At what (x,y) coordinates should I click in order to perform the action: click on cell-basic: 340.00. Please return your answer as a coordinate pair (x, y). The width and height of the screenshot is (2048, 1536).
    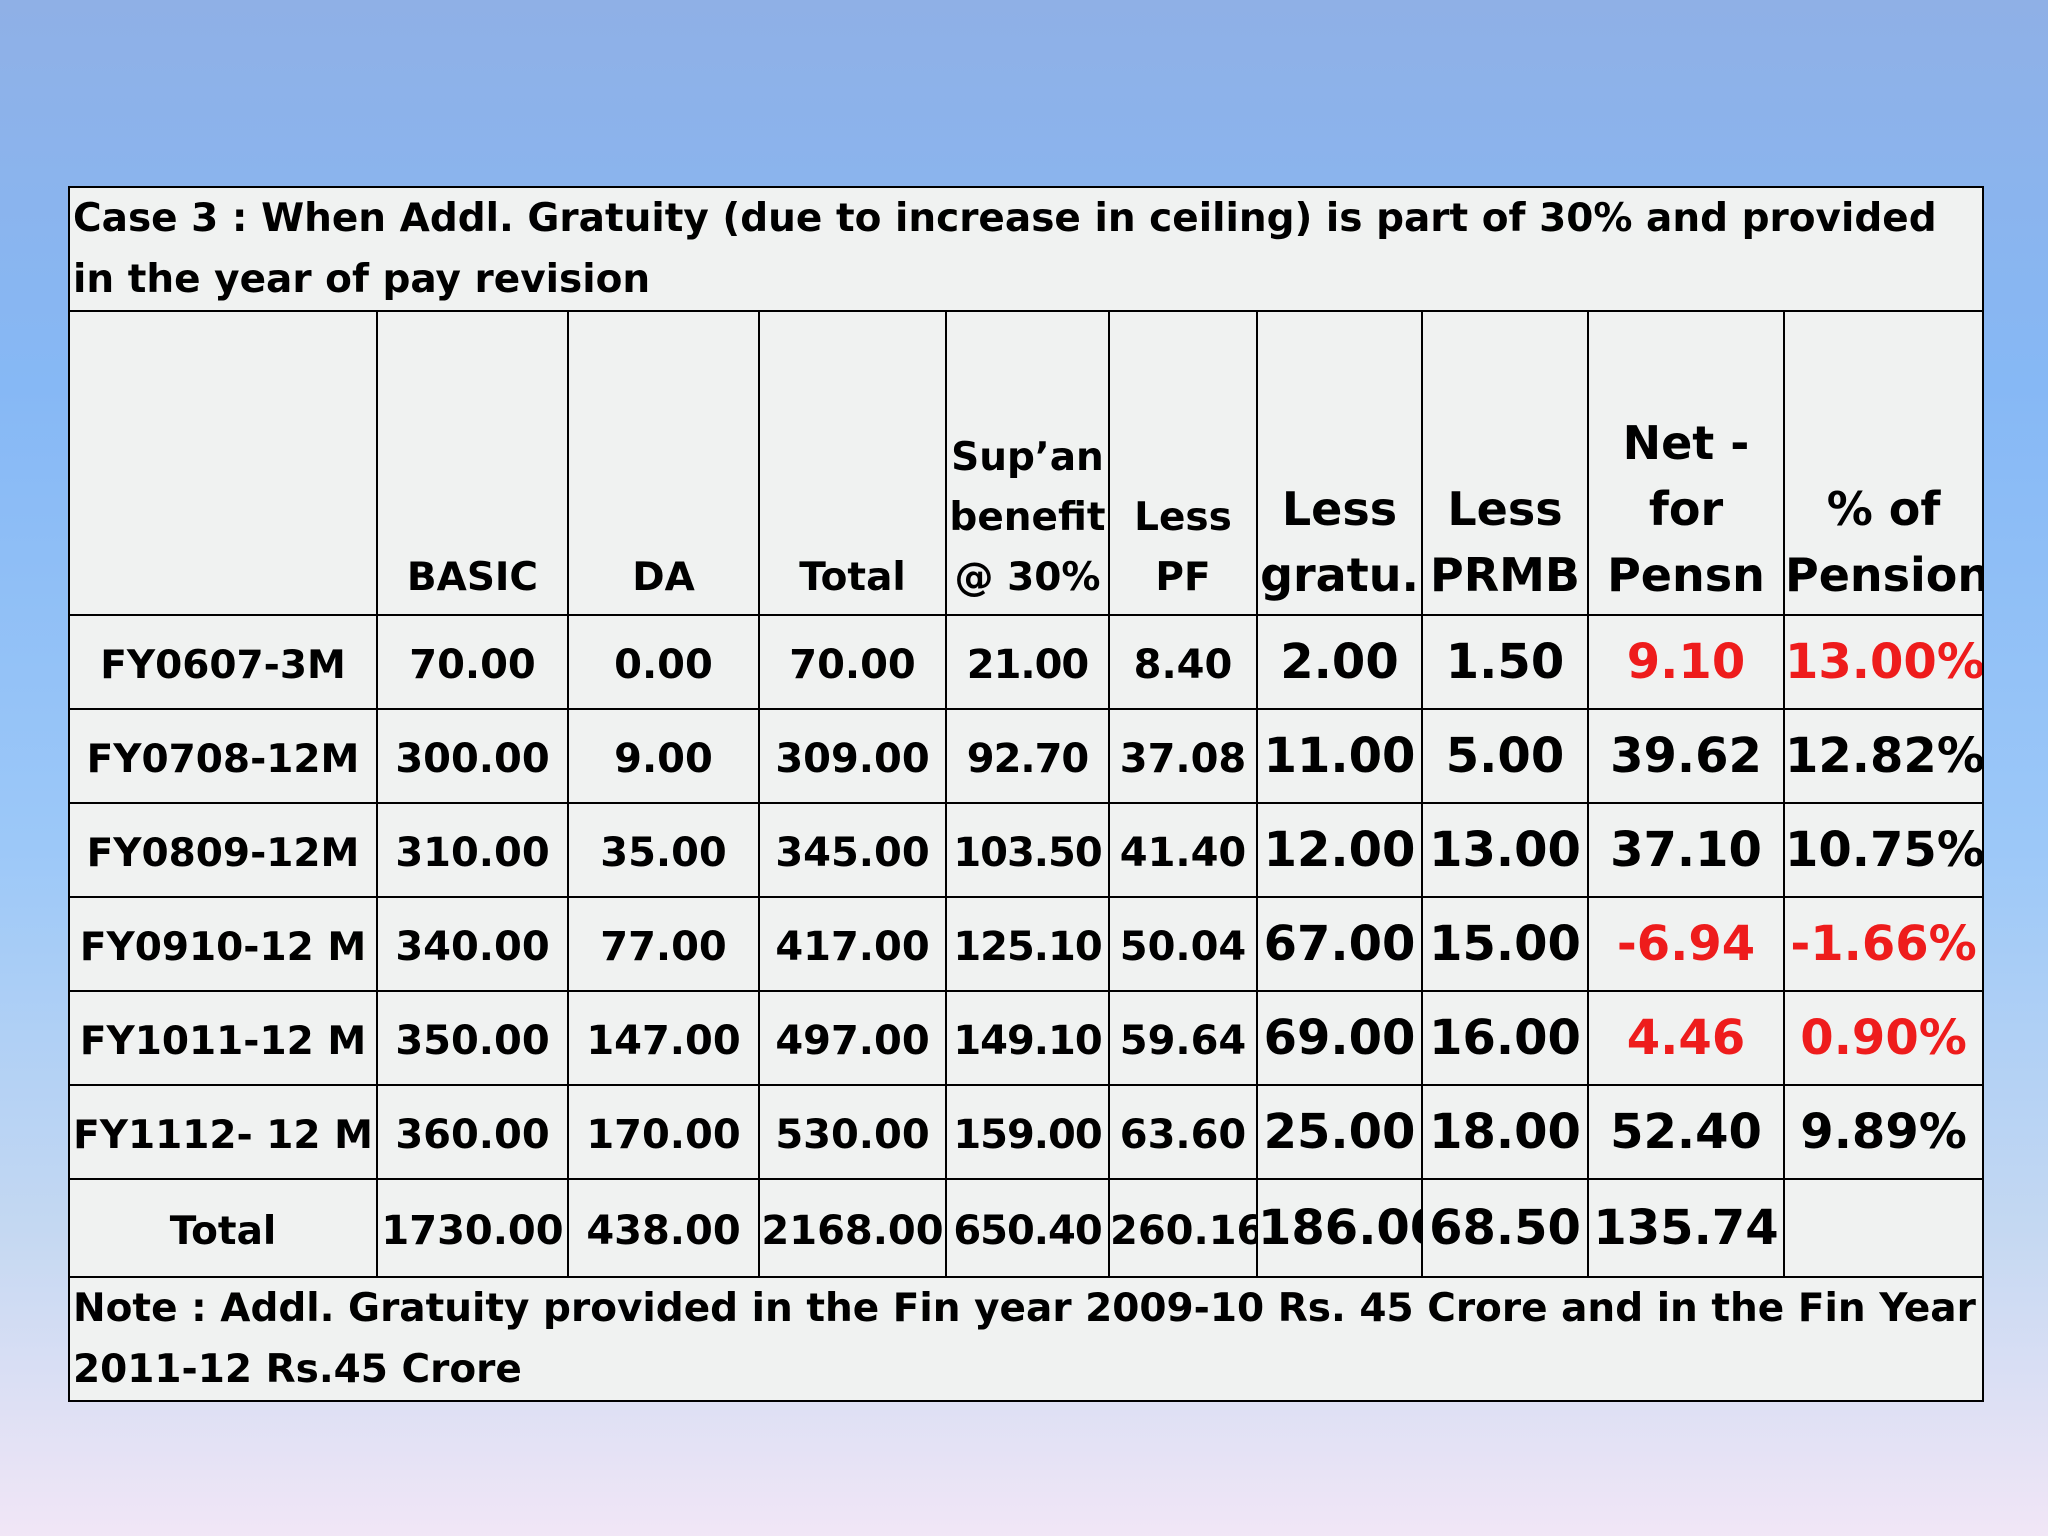
    Looking at the image, I should click on (472, 944).